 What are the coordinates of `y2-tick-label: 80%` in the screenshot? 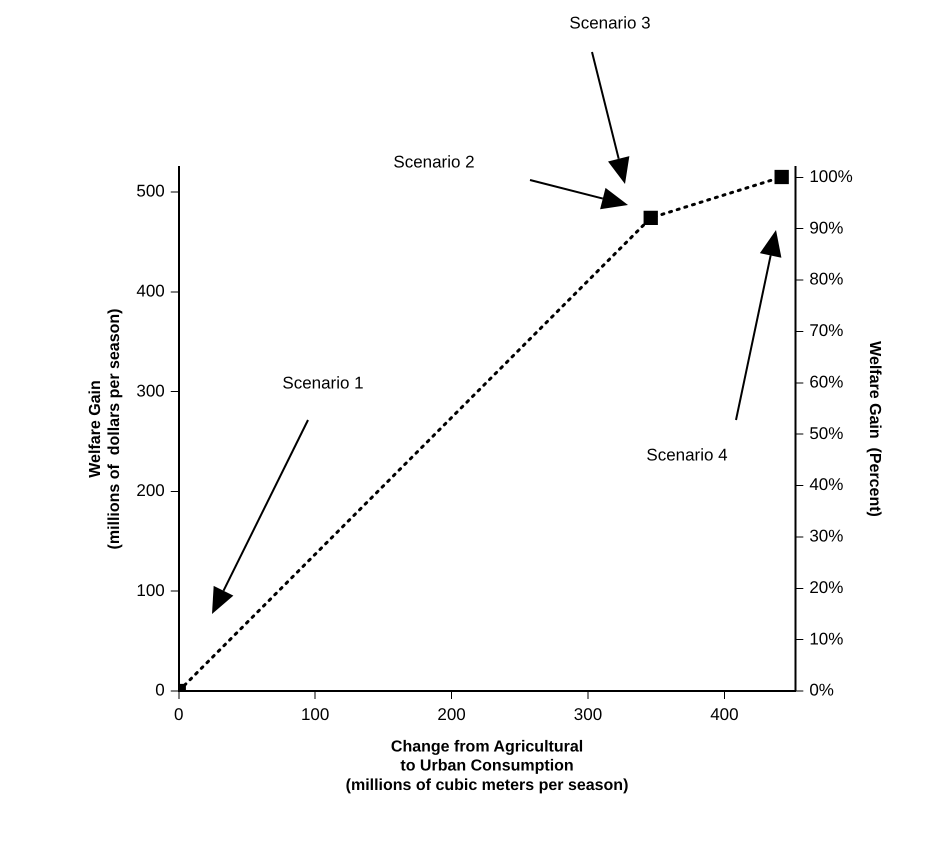 It's located at (826, 279).